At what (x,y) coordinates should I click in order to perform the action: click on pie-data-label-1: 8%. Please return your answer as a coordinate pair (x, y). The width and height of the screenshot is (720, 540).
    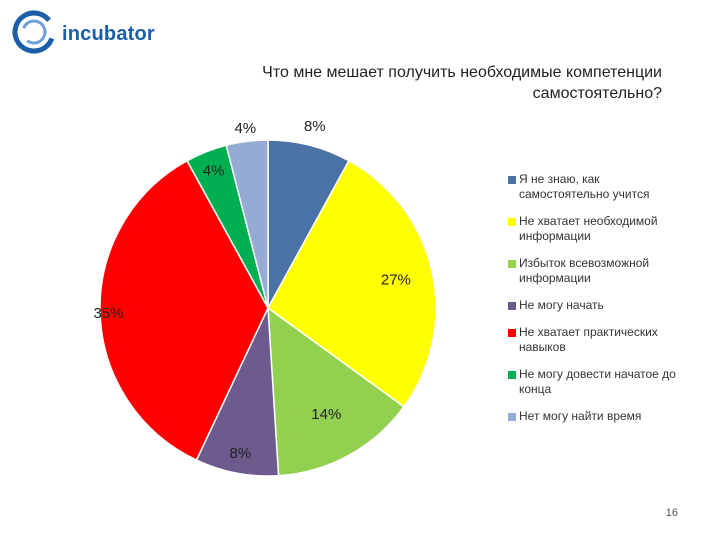
    Looking at the image, I should click on (315, 126).